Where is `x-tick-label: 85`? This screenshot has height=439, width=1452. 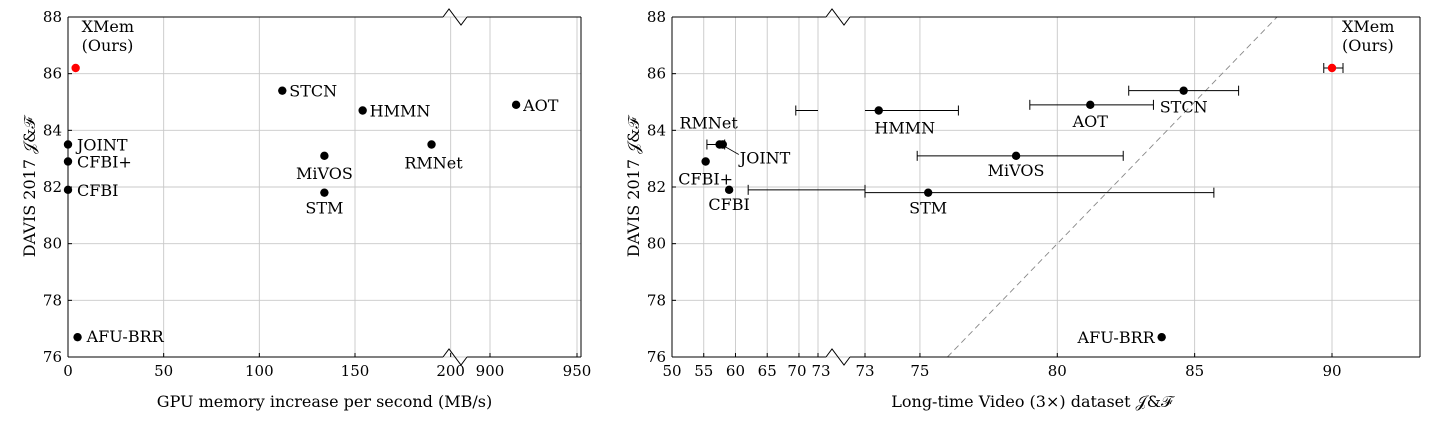 x-tick-label: 85 is located at coordinates (1194, 371).